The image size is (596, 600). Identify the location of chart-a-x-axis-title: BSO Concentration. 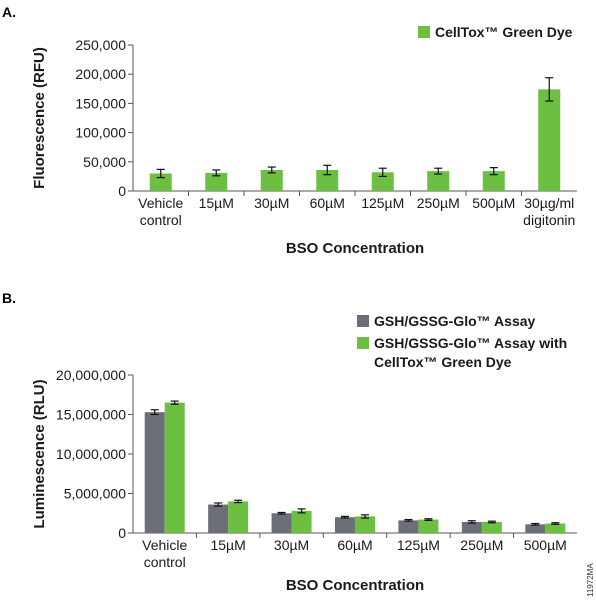
(355, 248).